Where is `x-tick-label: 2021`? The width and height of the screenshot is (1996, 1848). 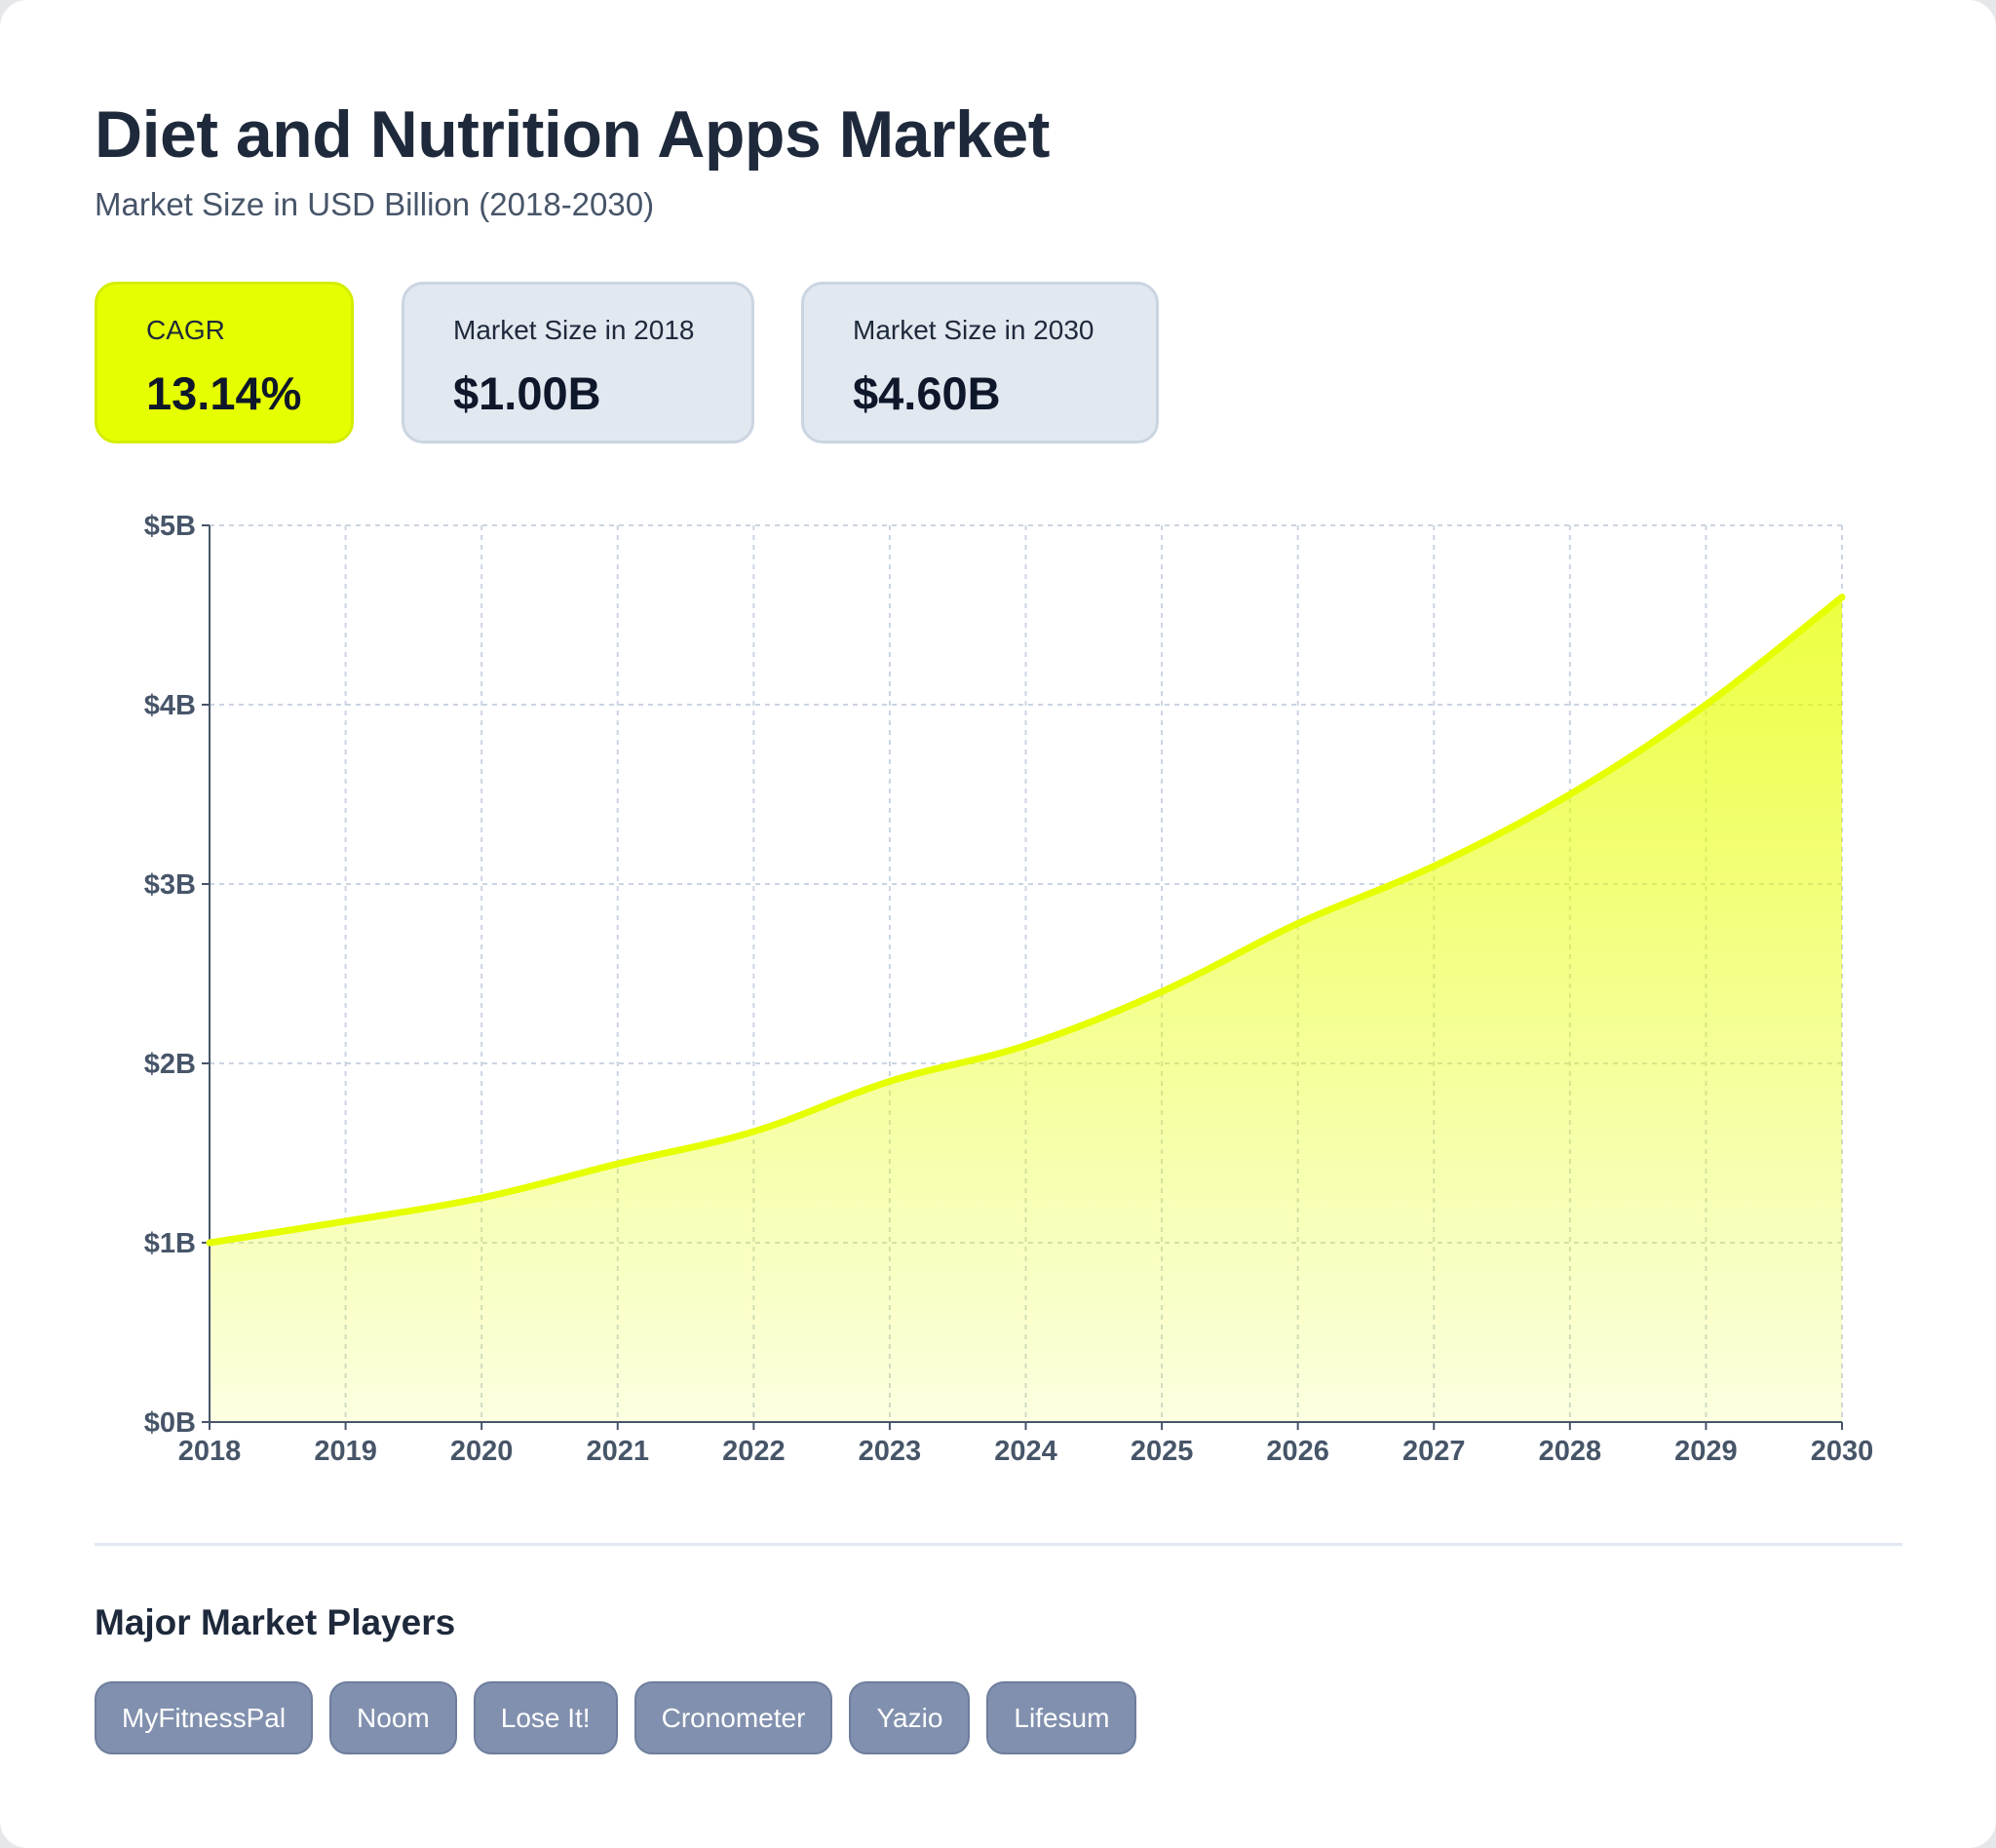 x-tick-label: 2021 is located at coordinates (617, 1451).